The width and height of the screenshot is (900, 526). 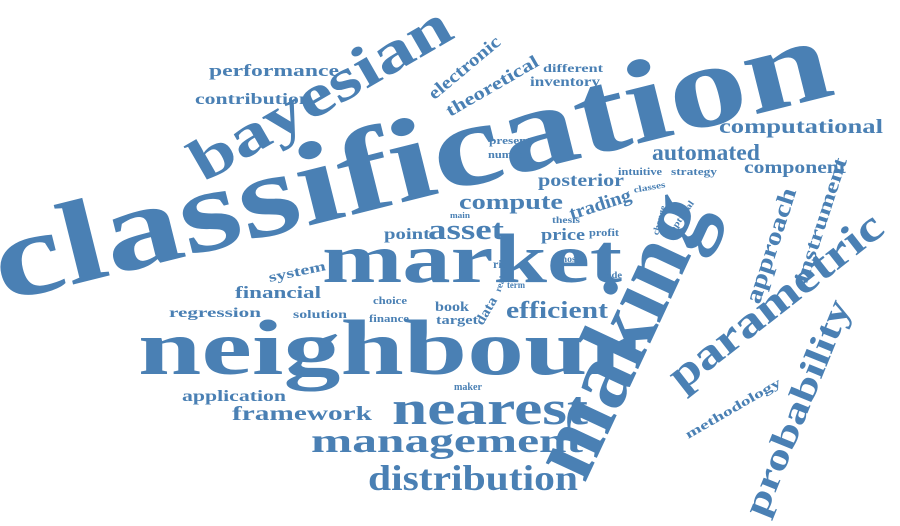 I want to click on word-inventory: inventory, so click(x=565, y=82).